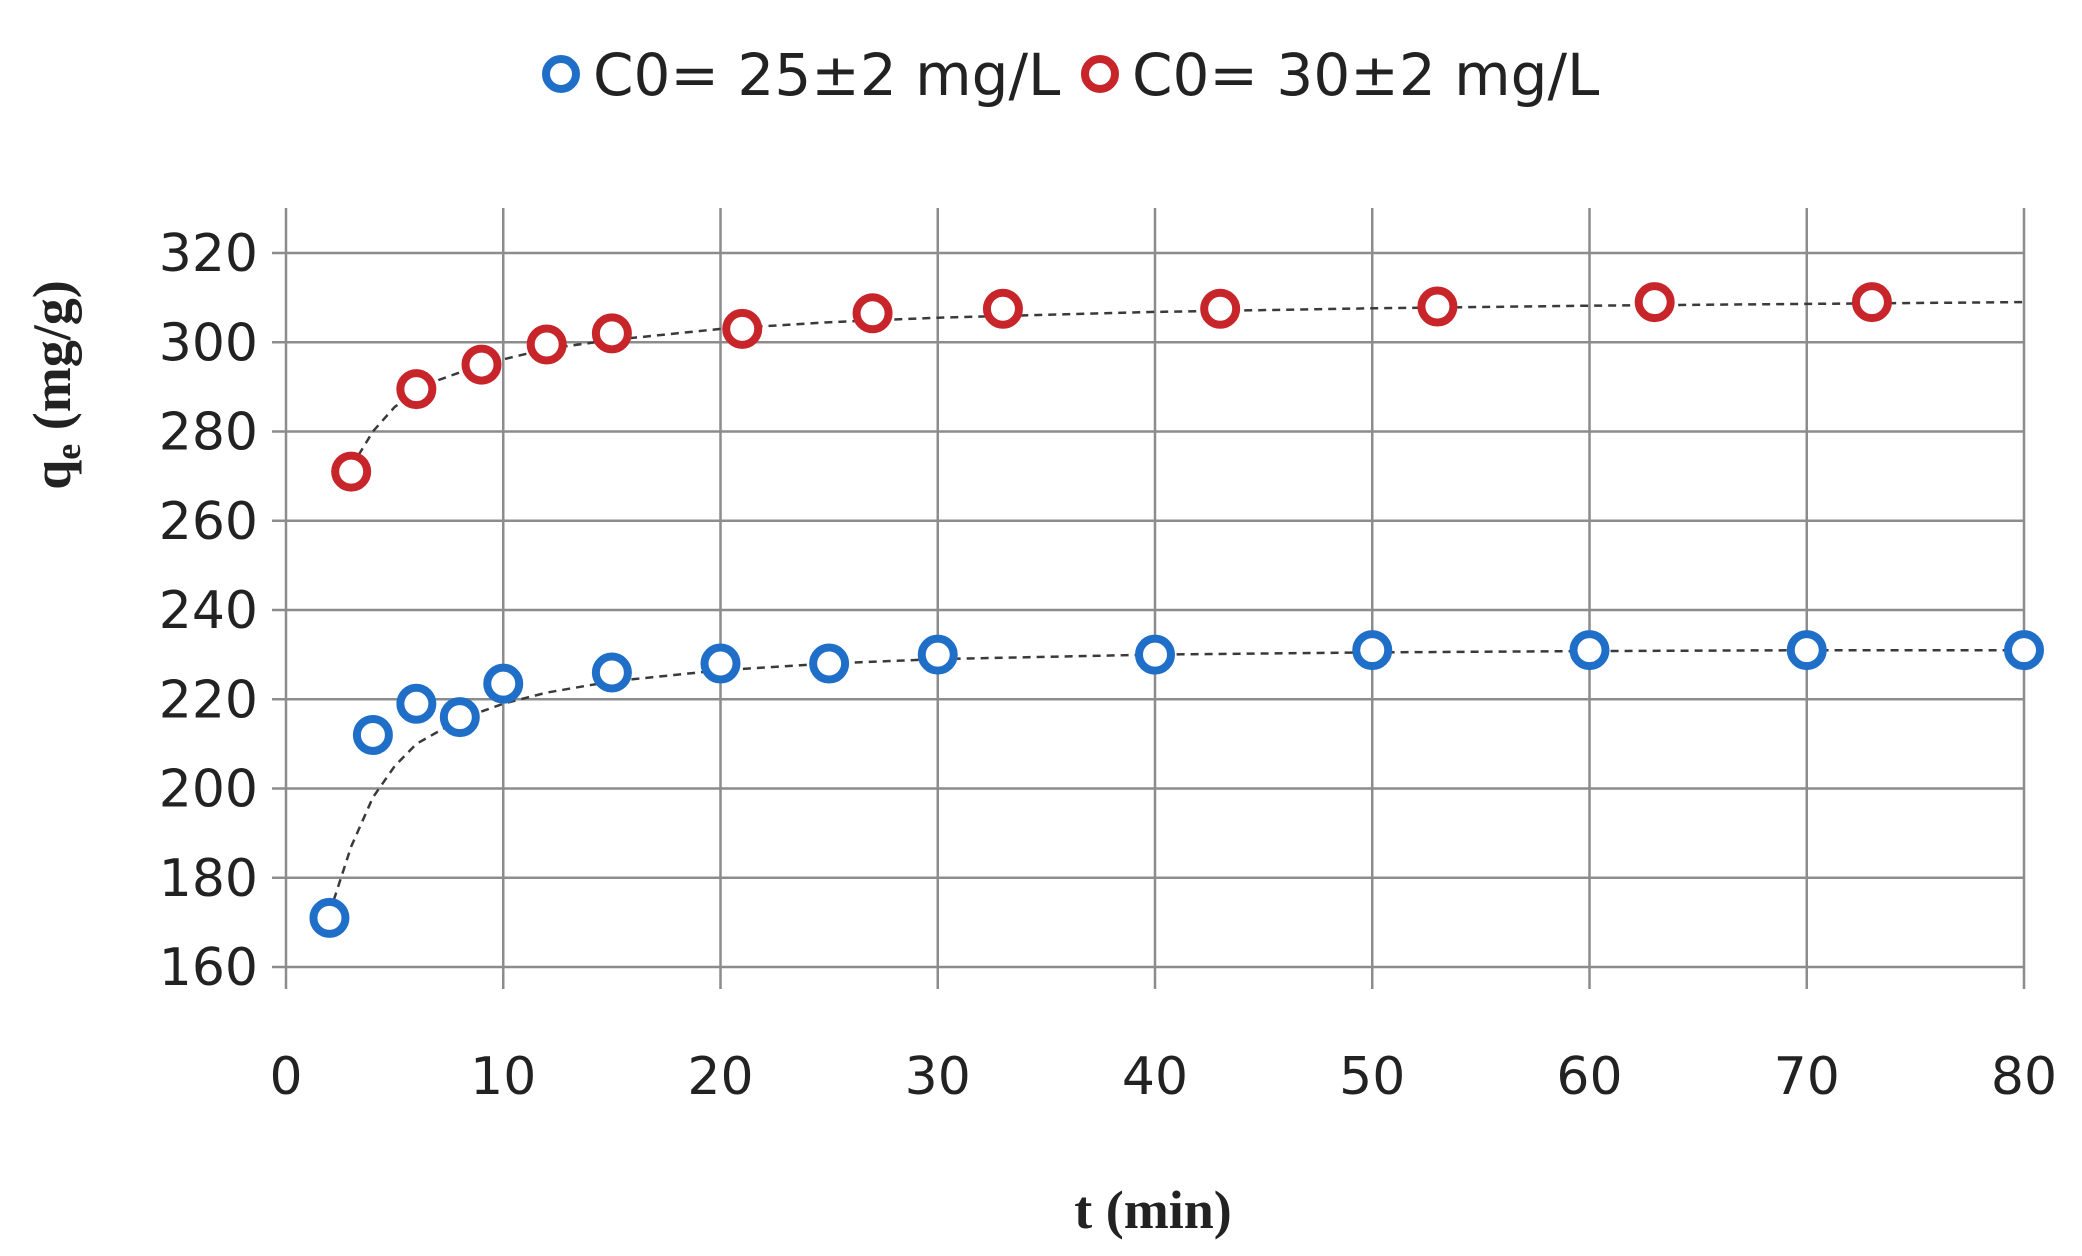 The width and height of the screenshot is (2082, 1256). I want to click on y-axis-title-main: q, so click(52, 475).